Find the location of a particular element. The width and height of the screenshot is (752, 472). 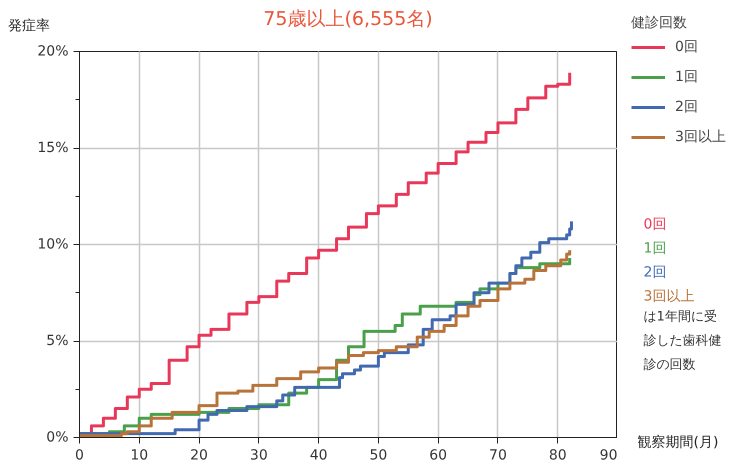

x-tick-label: 60 is located at coordinates (438, 456).